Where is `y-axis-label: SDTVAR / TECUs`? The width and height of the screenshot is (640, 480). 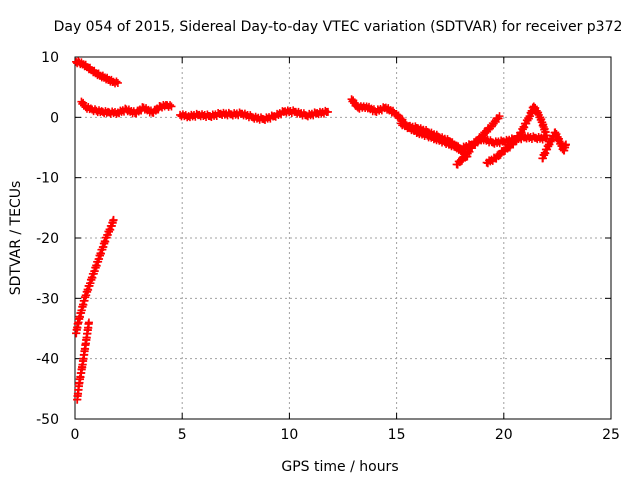 y-axis-label: SDTVAR / TECUs is located at coordinates (16, 238).